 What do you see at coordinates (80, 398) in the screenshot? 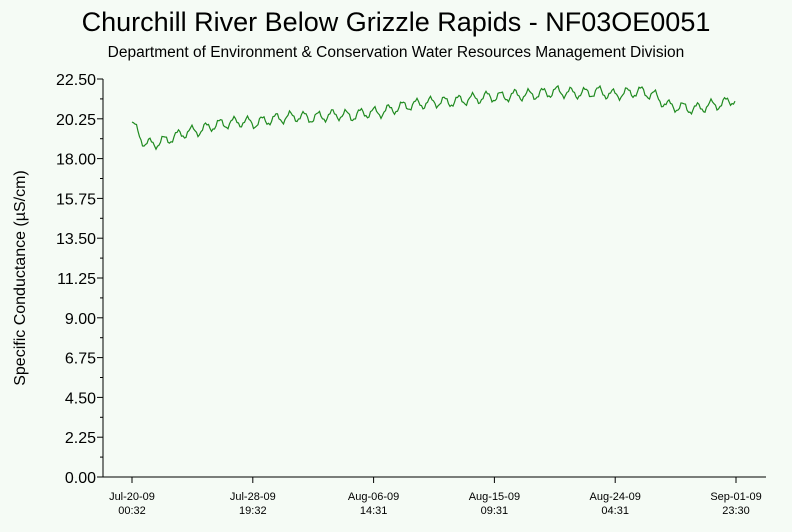
I see `y-tick-label: 4.50` at bounding box center [80, 398].